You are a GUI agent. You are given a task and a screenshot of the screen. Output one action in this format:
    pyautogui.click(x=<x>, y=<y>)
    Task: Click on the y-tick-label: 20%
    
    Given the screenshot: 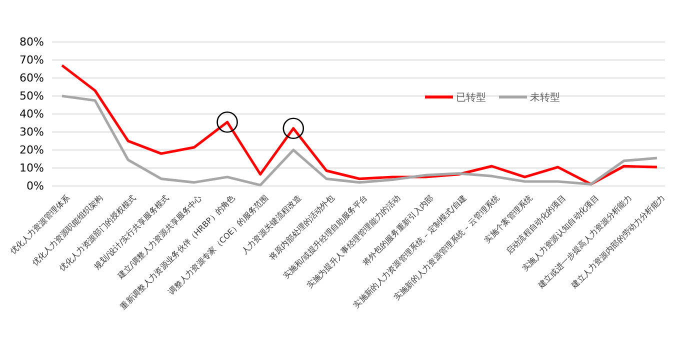 What is the action you would take?
    pyautogui.click(x=32, y=150)
    